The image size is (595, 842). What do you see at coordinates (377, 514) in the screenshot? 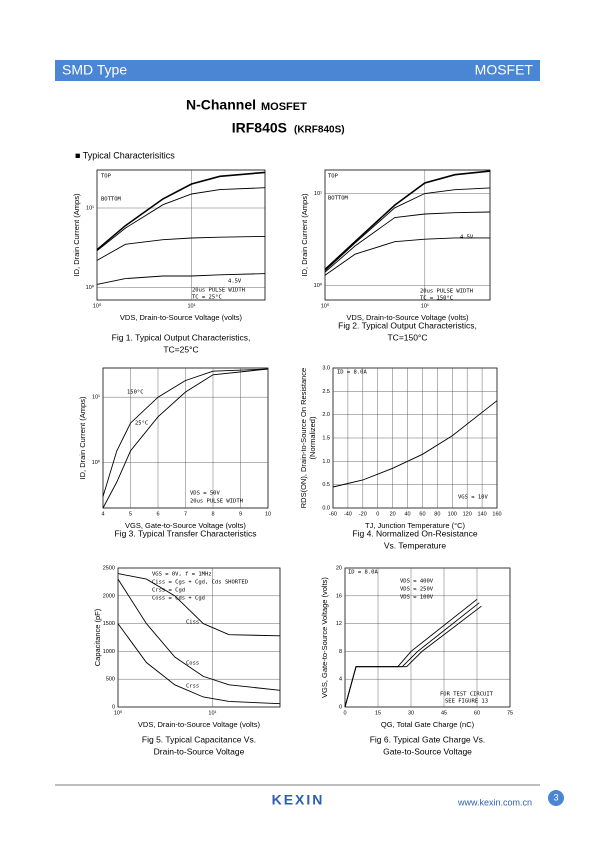
I see `x-tick-label: 0` at bounding box center [377, 514].